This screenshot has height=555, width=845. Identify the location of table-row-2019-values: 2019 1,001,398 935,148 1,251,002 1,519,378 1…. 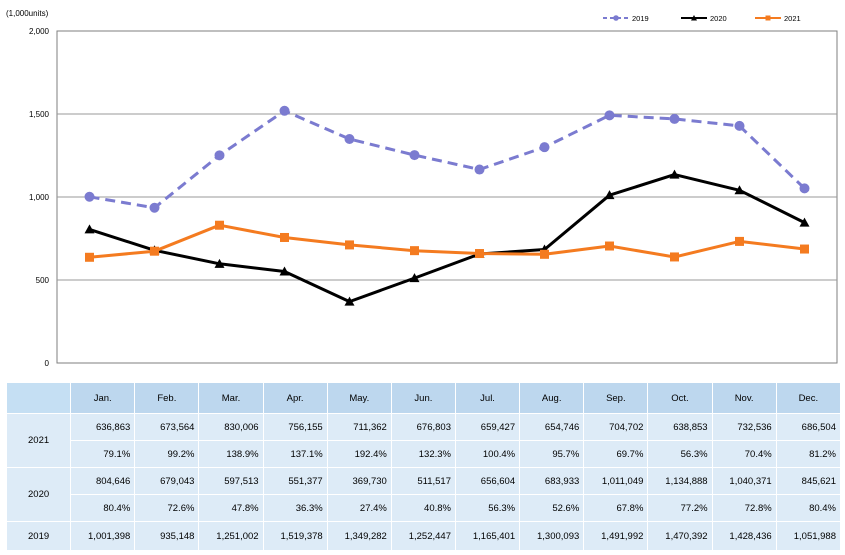
(423, 536).